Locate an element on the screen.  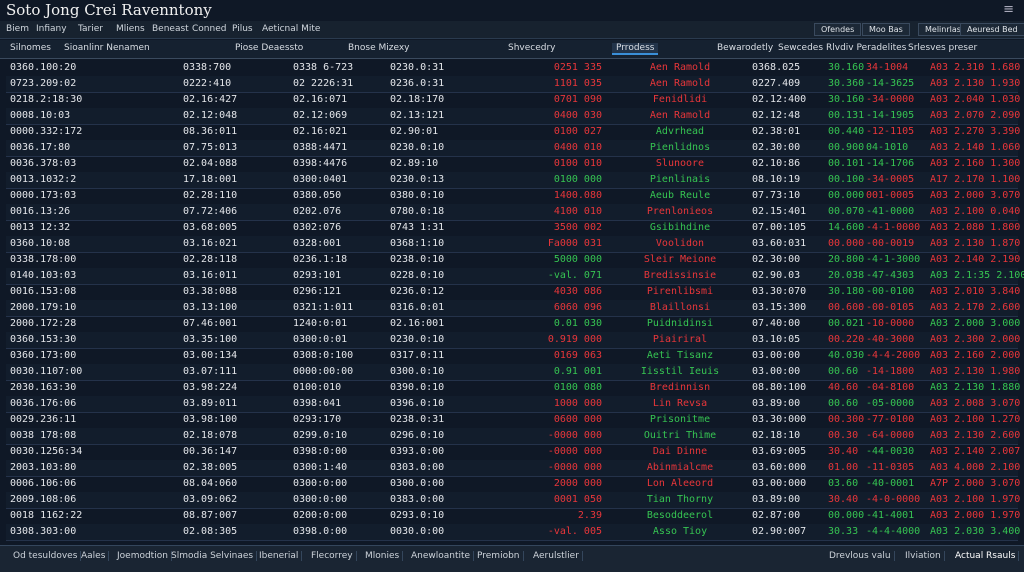
column-header: Shvecedry is located at coordinates (532, 48).